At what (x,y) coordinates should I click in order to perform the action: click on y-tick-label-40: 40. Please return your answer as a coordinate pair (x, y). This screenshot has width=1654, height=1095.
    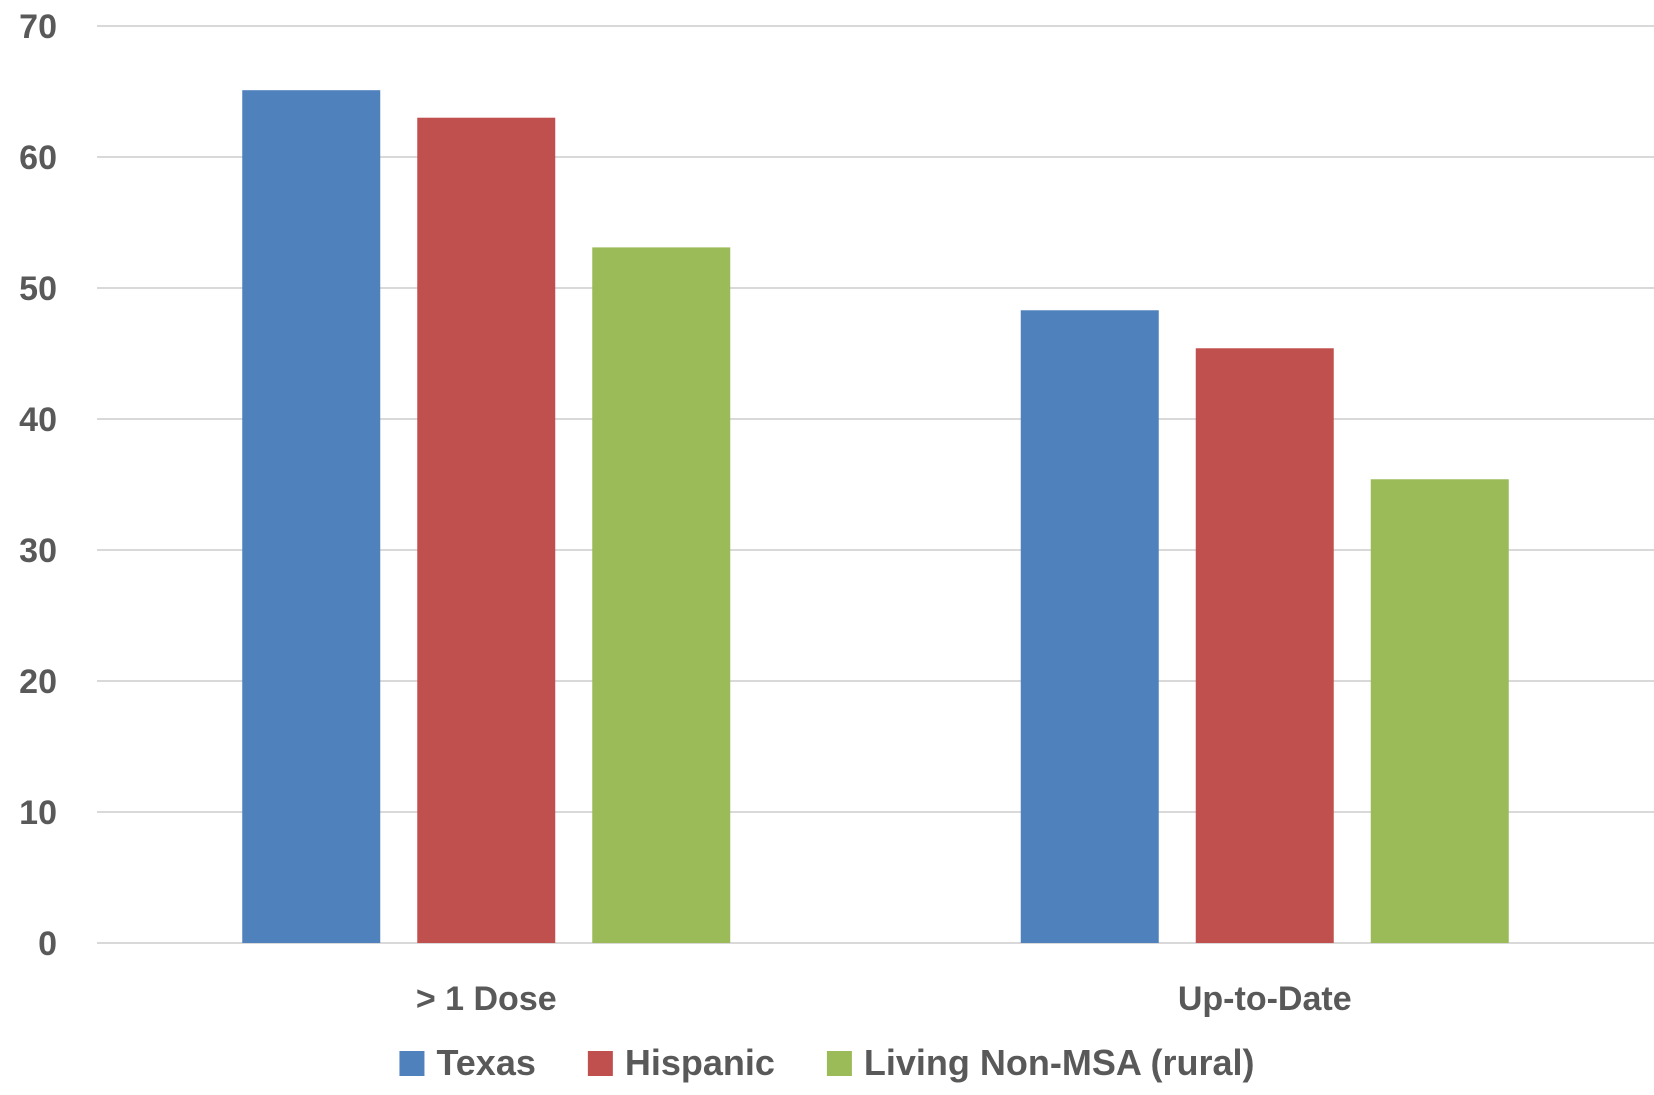
    Looking at the image, I should click on (38, 420).